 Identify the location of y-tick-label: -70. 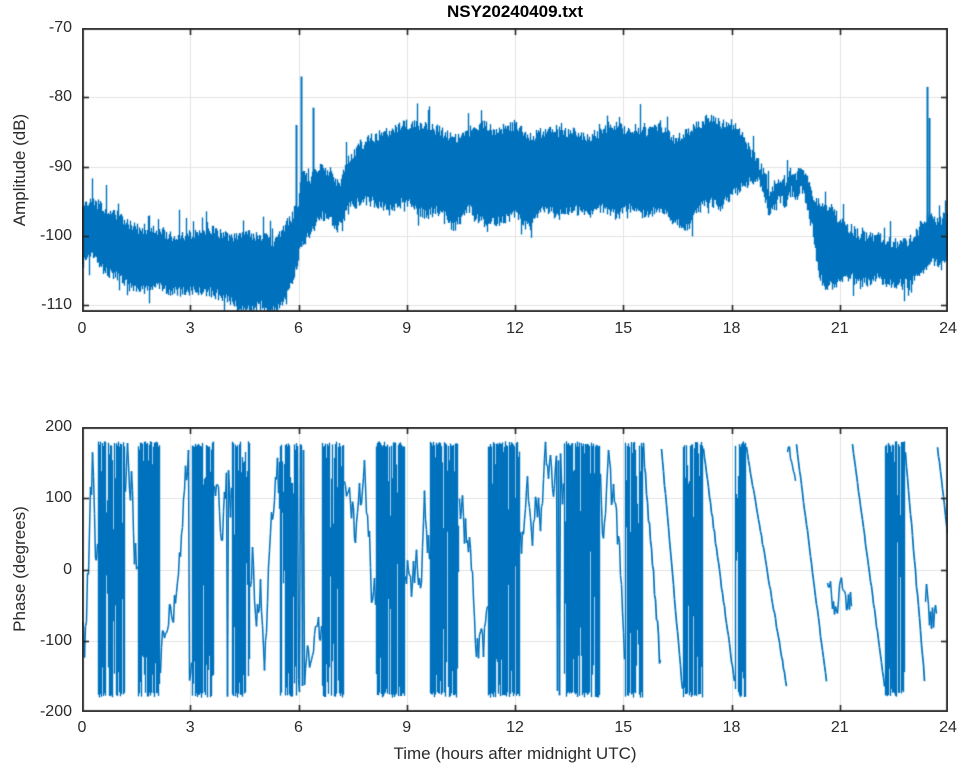
(60, 27).